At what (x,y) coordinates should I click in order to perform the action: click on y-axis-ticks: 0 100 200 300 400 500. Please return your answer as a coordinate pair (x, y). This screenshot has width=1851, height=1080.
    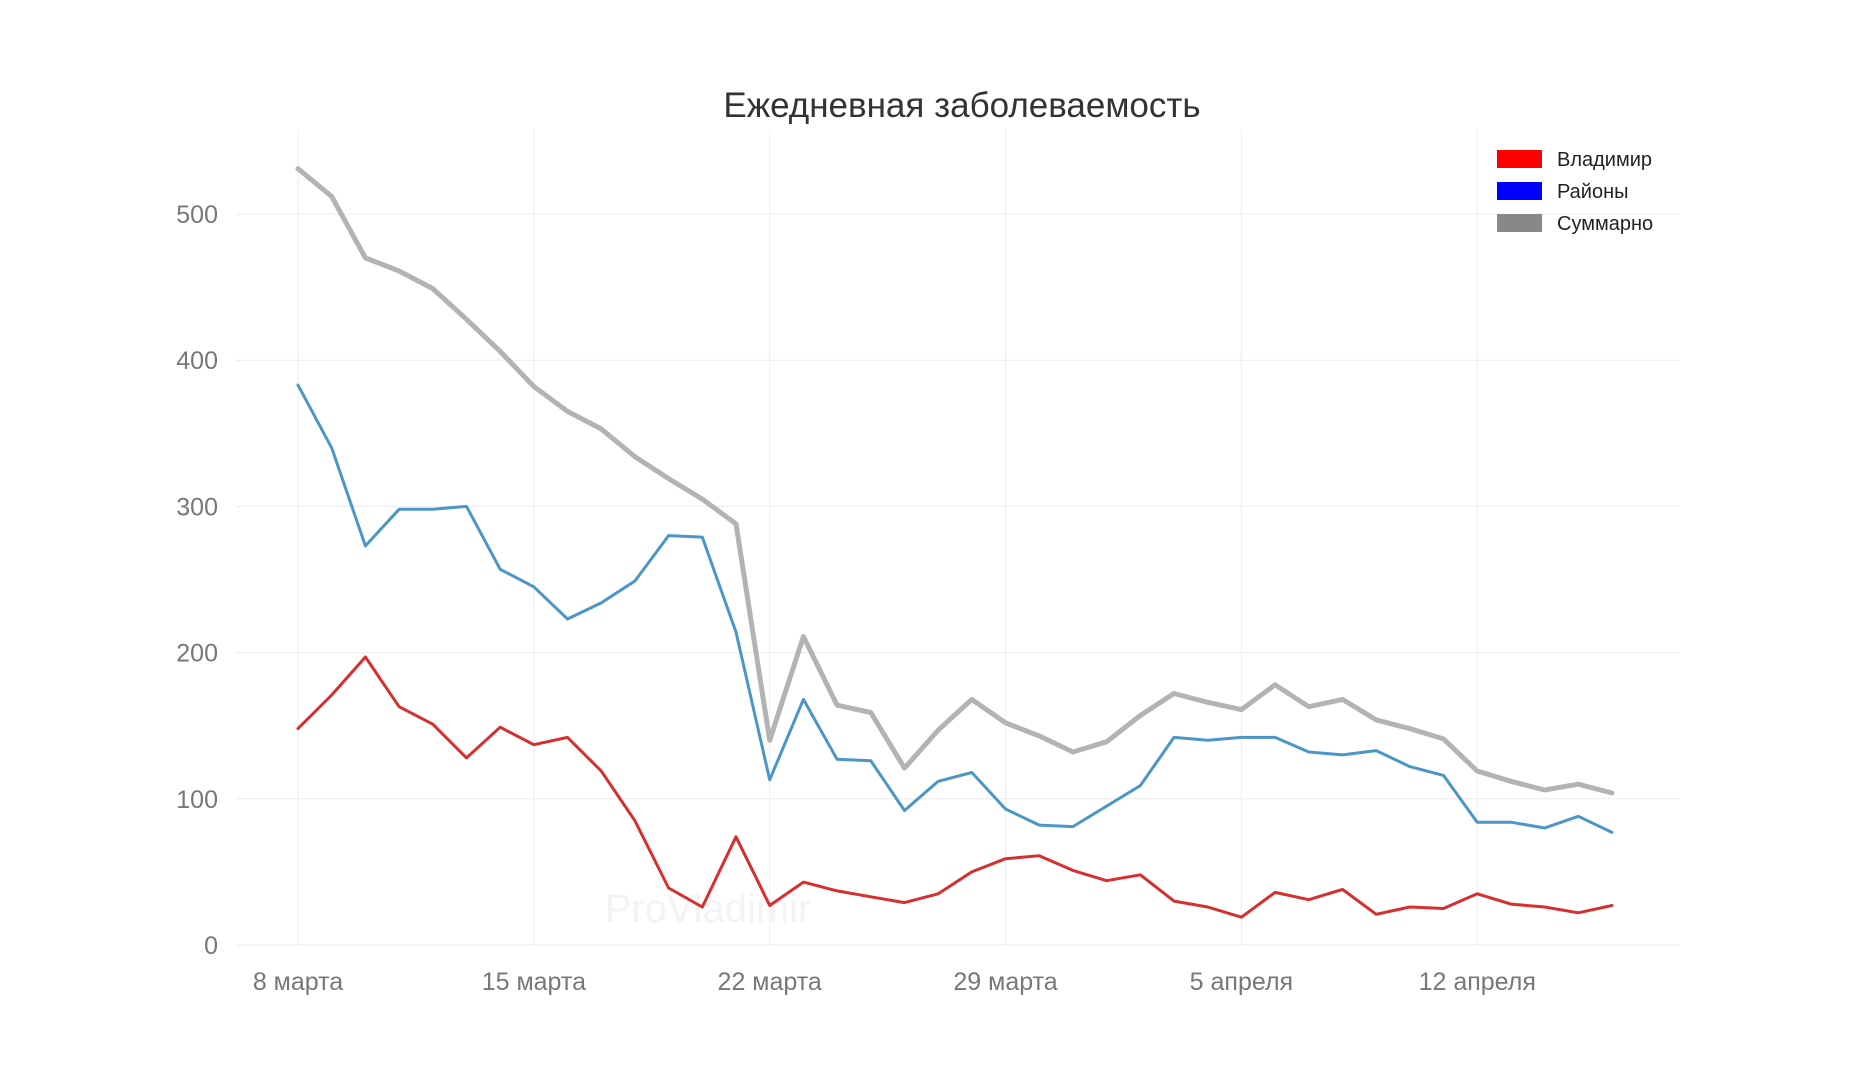
    Looking at the image, I should click on (197, 580).